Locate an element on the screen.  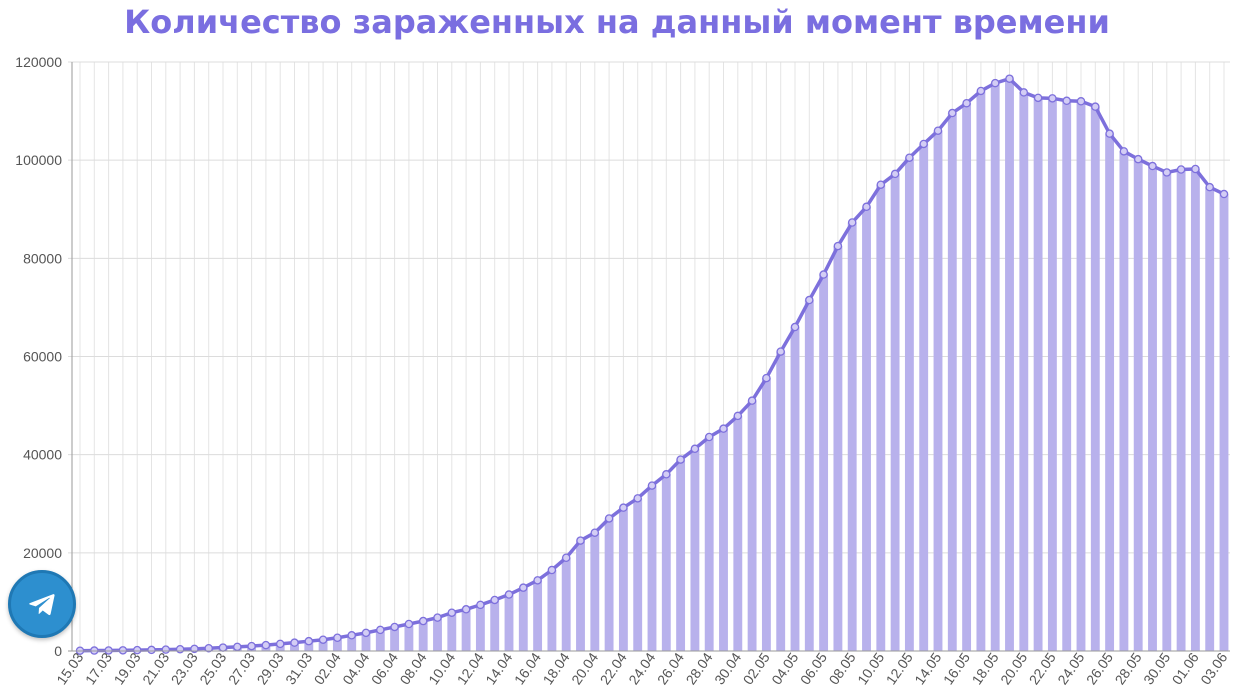
x-tick-label: 01.06 is located at coordinates (1185, 668).